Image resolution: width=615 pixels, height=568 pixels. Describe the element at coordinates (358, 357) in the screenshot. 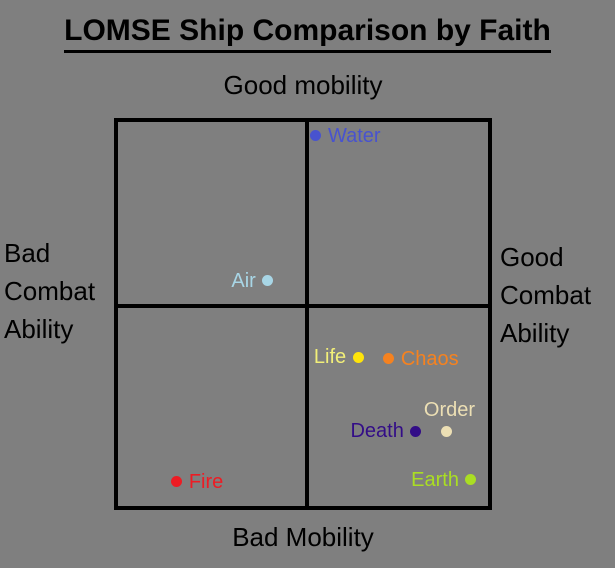

I see `life-dot` at that location.